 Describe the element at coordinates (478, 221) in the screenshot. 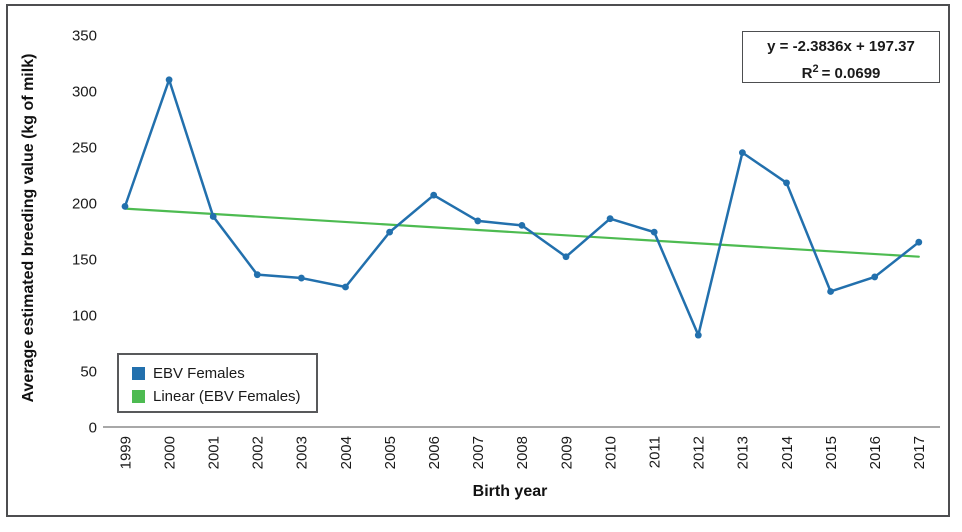

I see `data-point-2007` at that location.